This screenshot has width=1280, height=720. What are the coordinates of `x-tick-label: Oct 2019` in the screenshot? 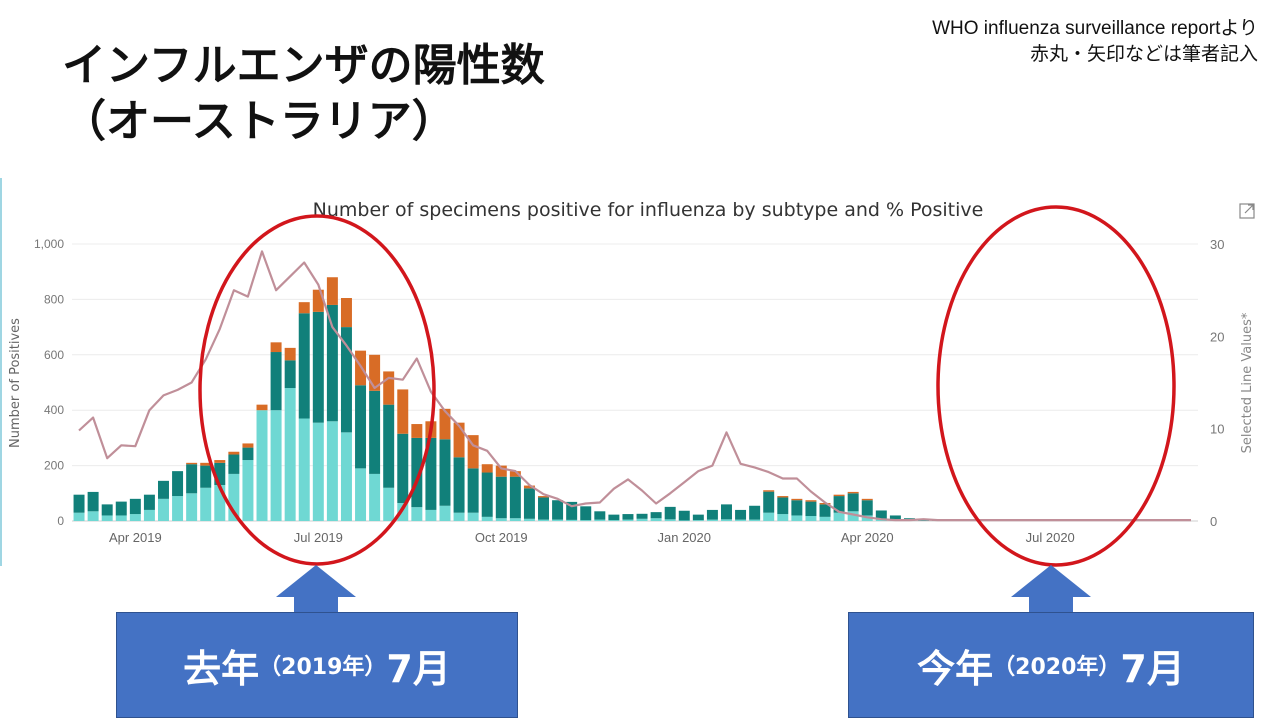 It's located at (501, 537).